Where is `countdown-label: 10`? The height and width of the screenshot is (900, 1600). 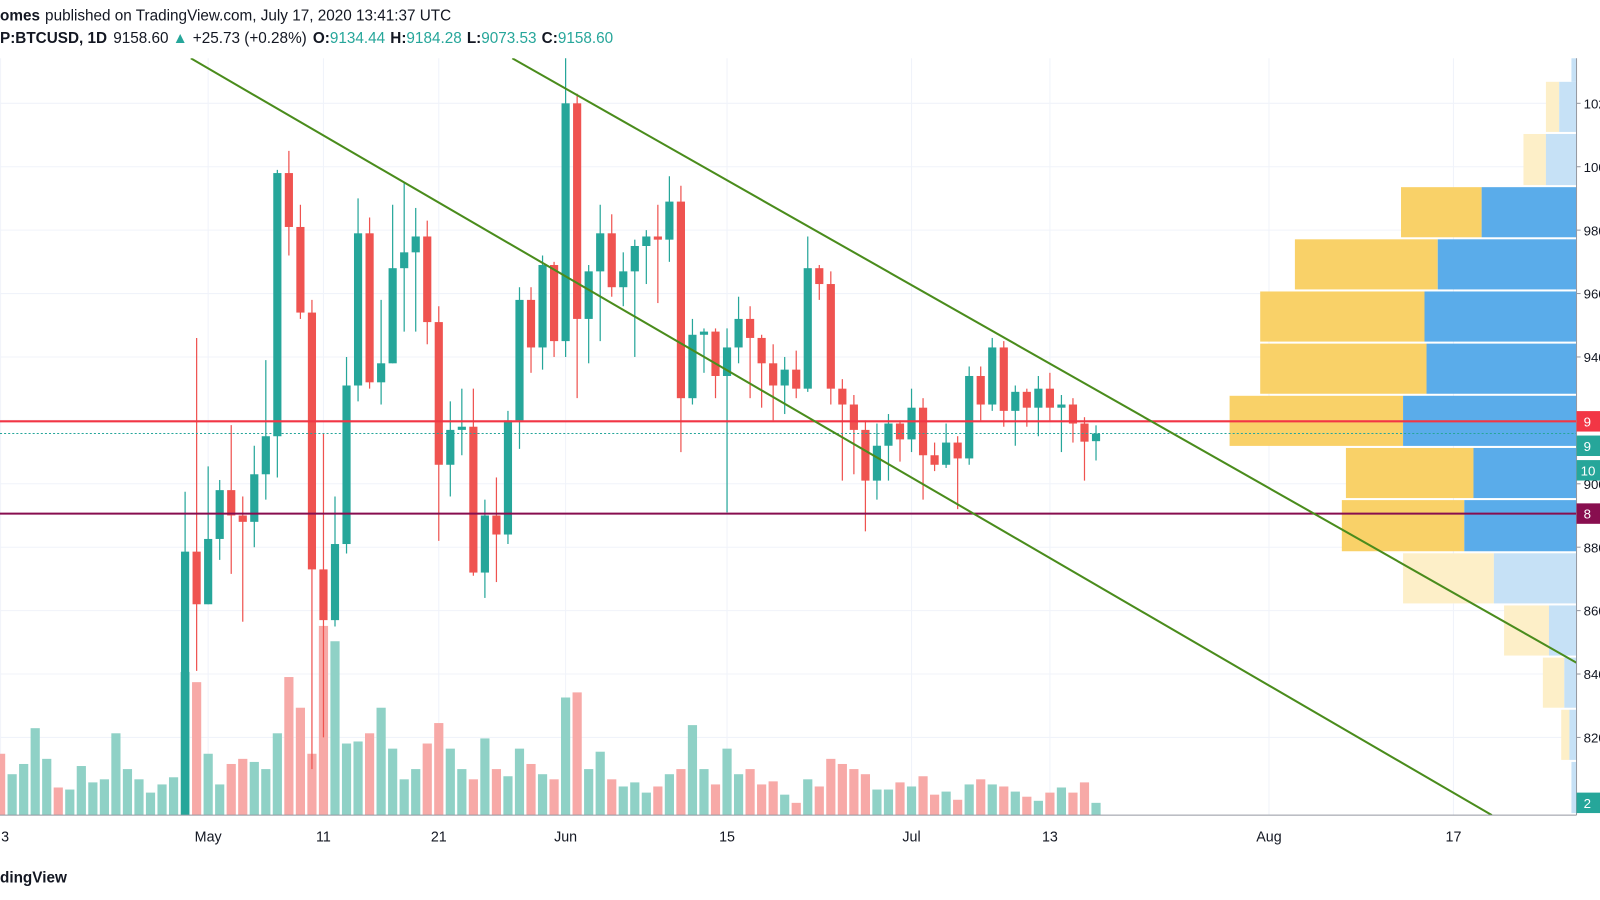
countdown-label: 10 is located at coordinates (1588, 470).